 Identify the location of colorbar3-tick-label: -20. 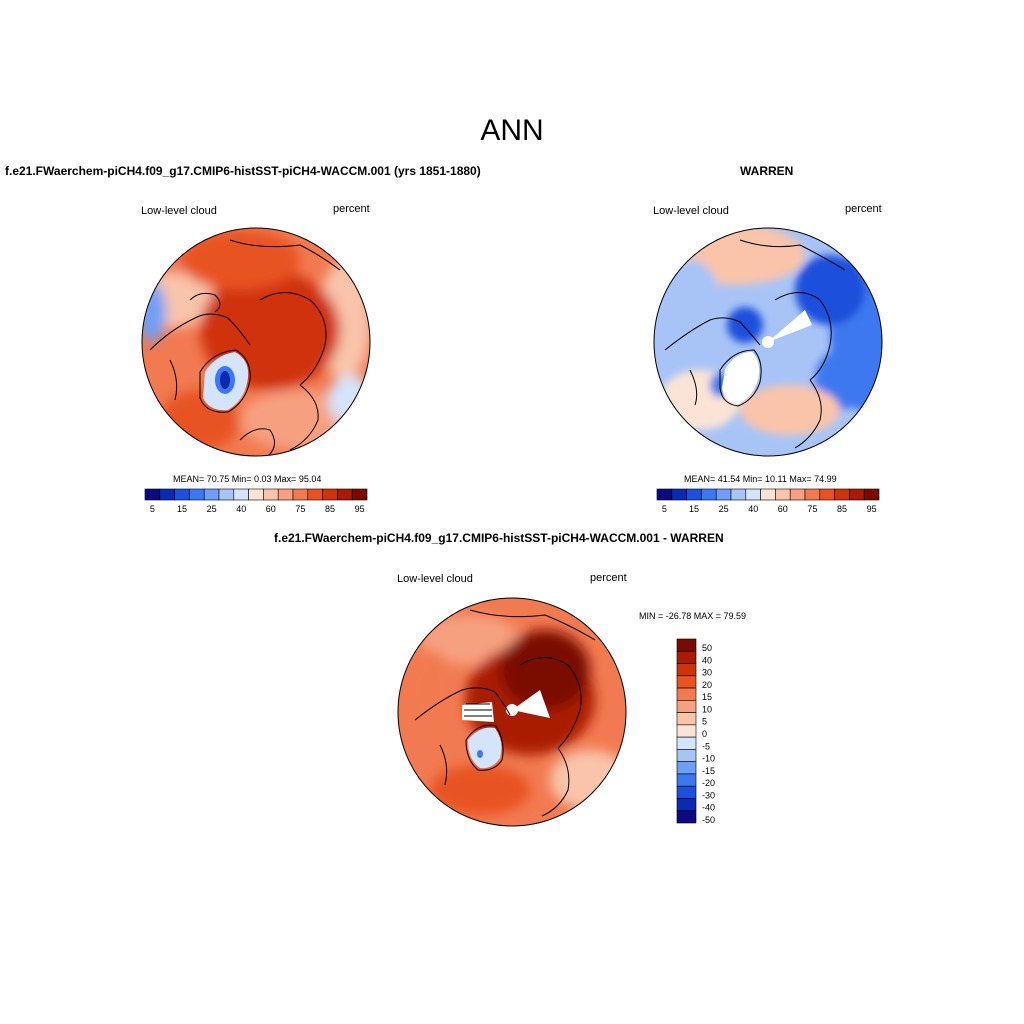
(708, 783).